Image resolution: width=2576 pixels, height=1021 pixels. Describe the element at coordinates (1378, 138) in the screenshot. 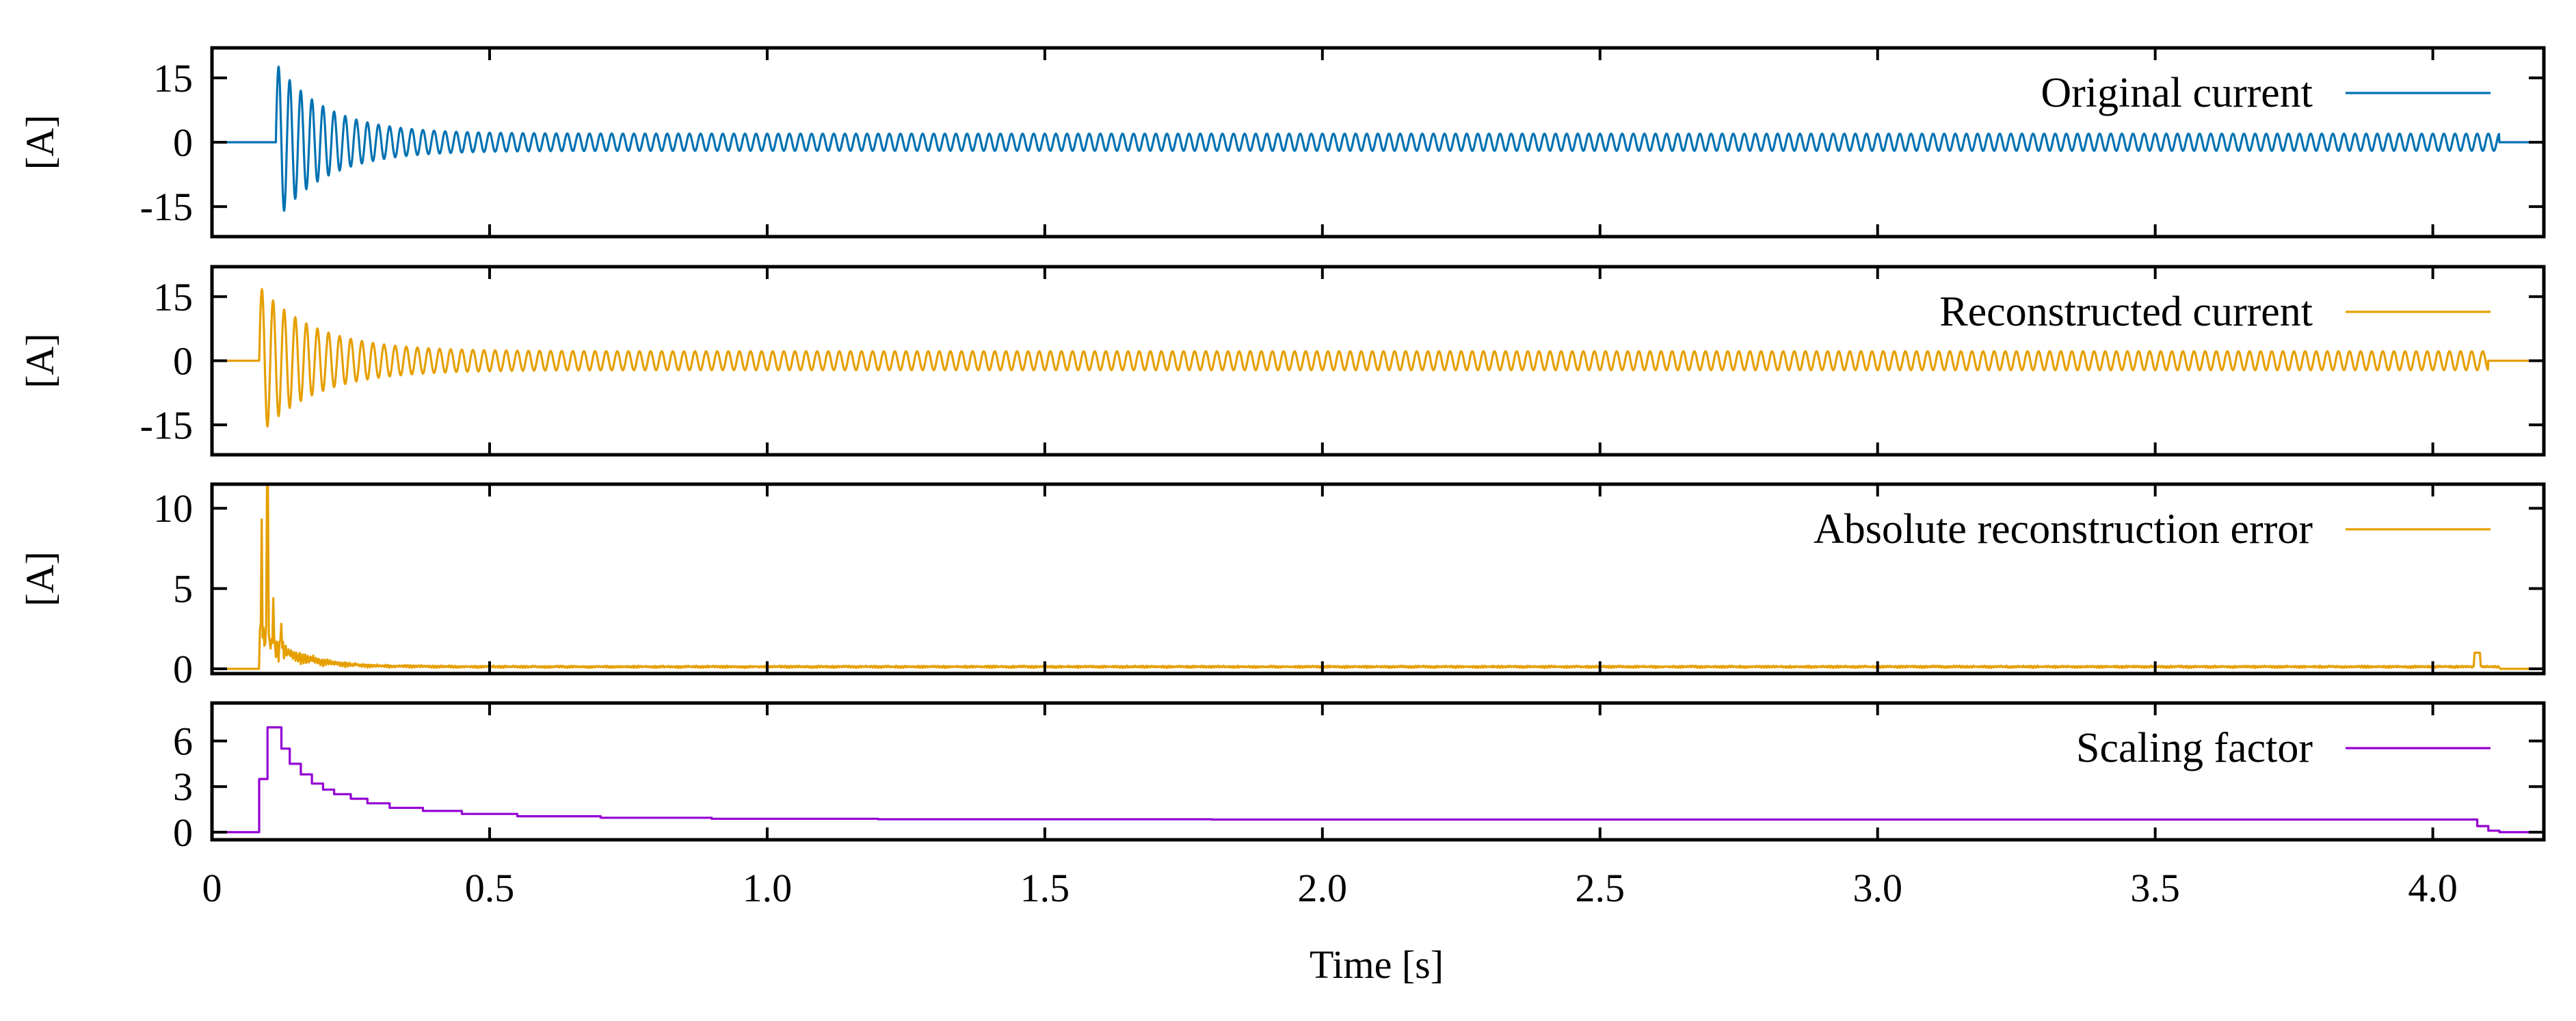

I see `series-line-original-current` at that location.